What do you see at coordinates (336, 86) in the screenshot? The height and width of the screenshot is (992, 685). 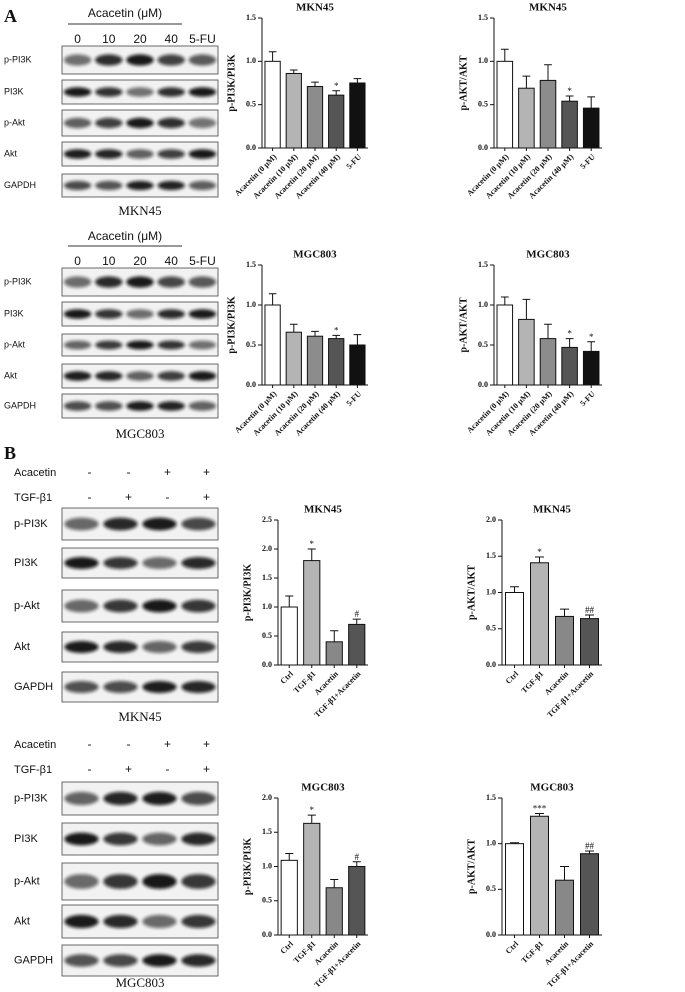 I see `significance: *` at bounding box center [336, 86].